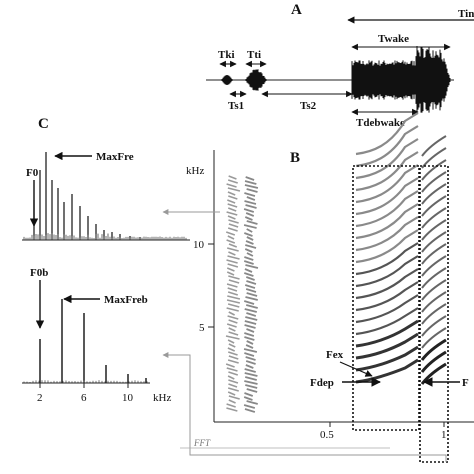  I want to click on ts1-label: Ts1, so click(236, 106).